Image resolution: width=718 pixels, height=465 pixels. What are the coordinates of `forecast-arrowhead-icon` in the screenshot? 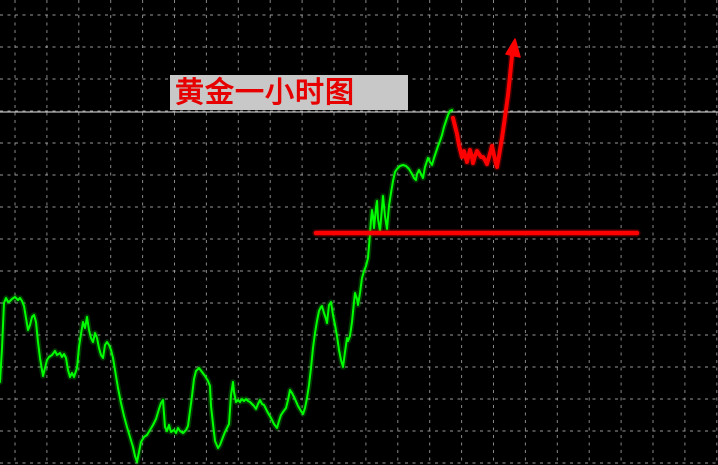 It's located at (513, 48).